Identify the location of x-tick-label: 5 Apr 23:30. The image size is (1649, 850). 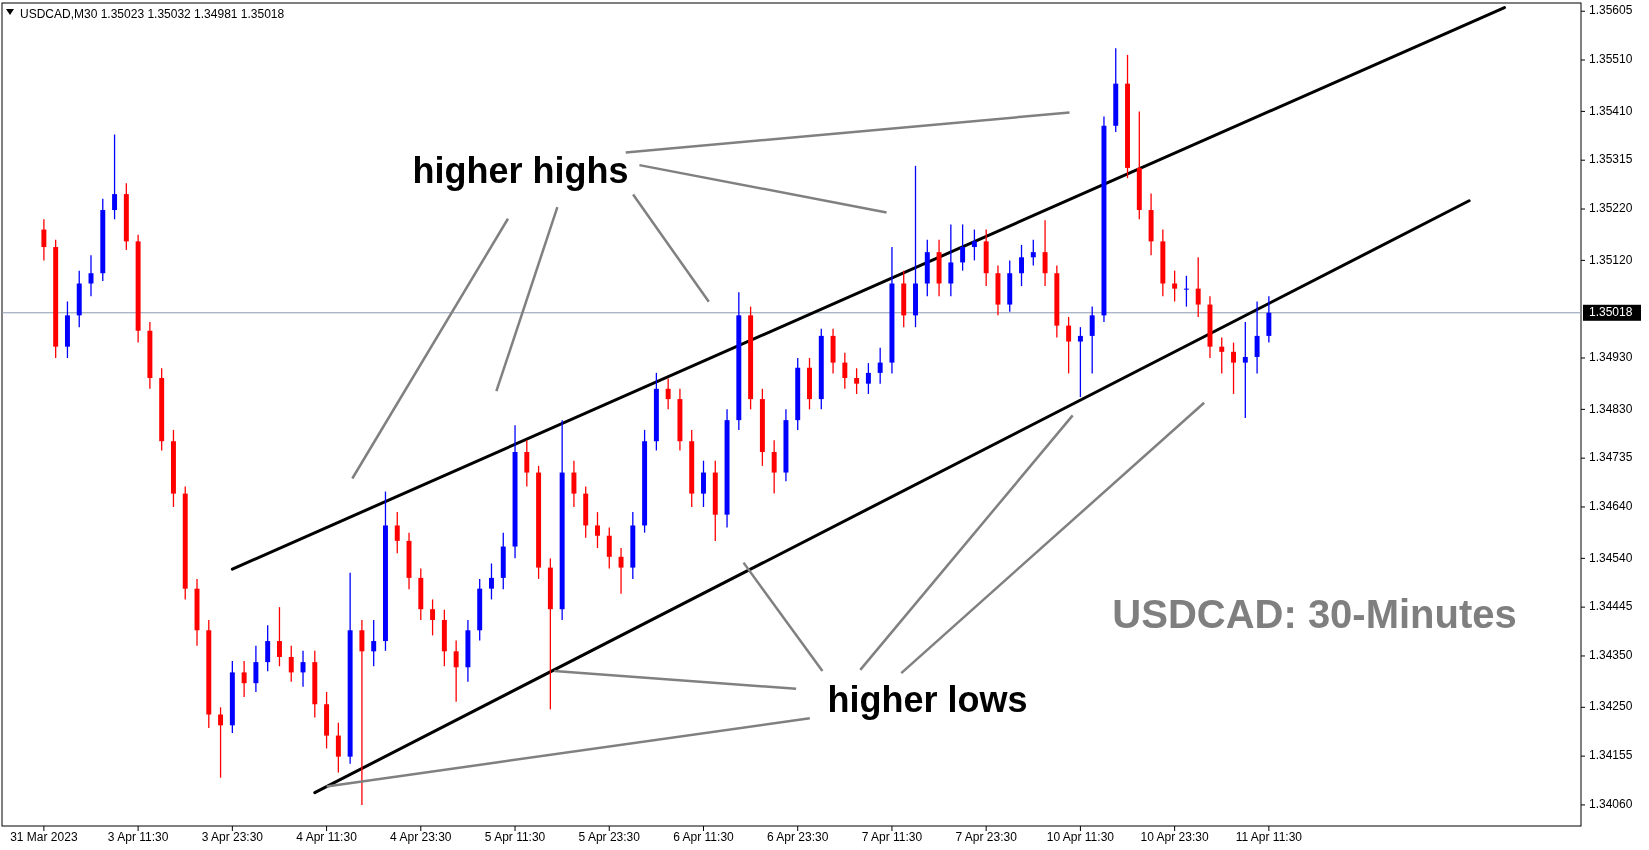
(609, 837).